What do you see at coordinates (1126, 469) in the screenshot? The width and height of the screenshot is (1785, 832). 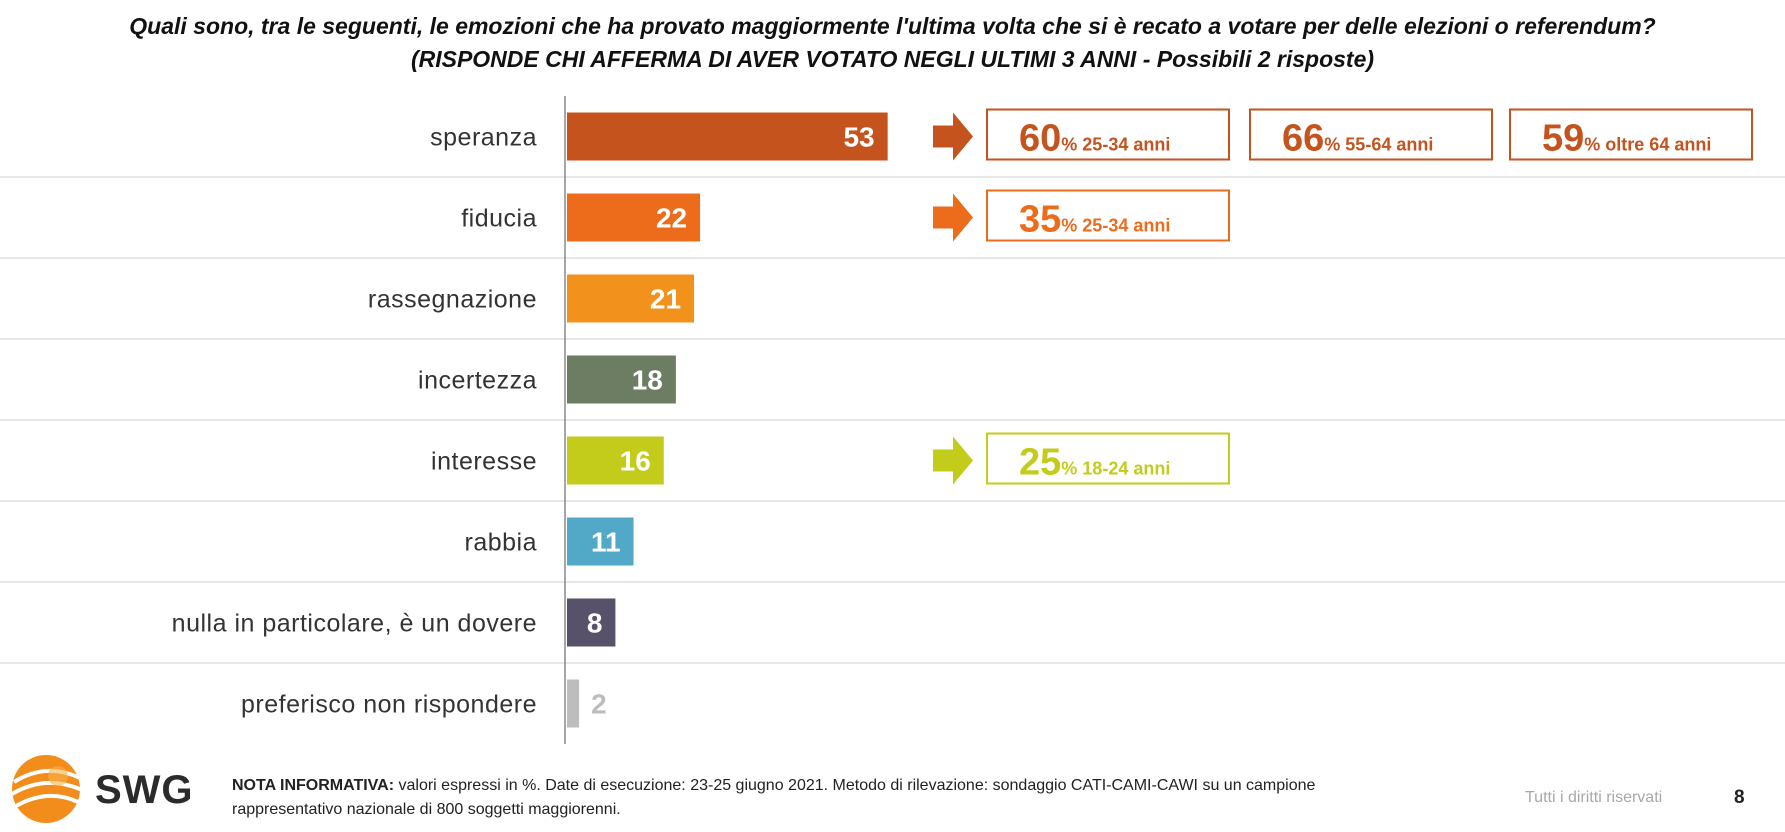 I see `callout-label: 18-24 anni` at bounding box center [1126, 469].